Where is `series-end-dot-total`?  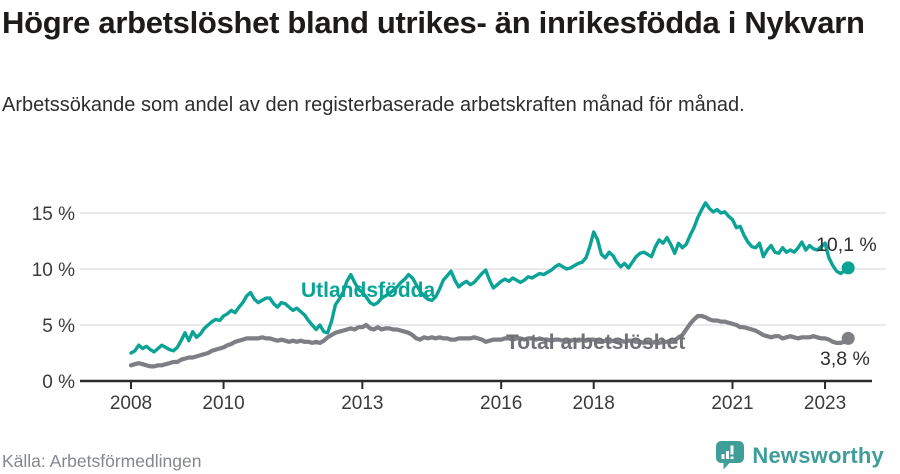
series-end-dot-total is located at coordinates (848, 338).